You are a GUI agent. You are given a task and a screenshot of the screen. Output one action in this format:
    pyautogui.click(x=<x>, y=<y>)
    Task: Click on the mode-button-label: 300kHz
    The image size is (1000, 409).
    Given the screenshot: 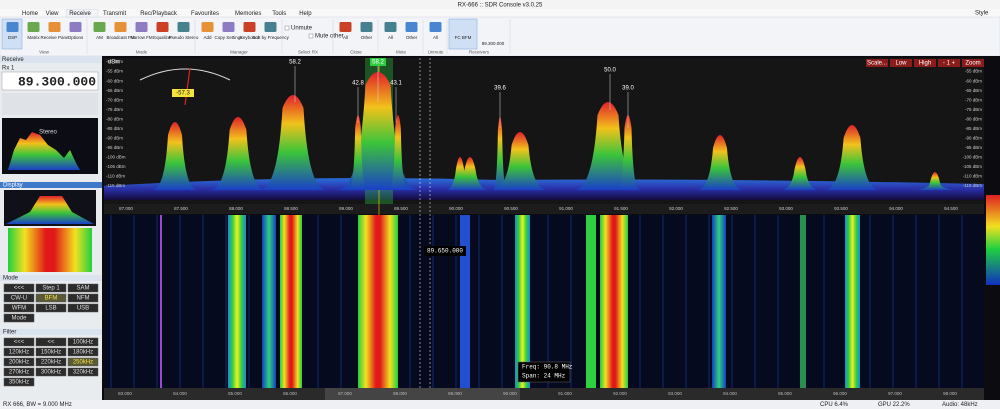 What is the action you would take?
    pyautogui.click(x=51, y=373)
    